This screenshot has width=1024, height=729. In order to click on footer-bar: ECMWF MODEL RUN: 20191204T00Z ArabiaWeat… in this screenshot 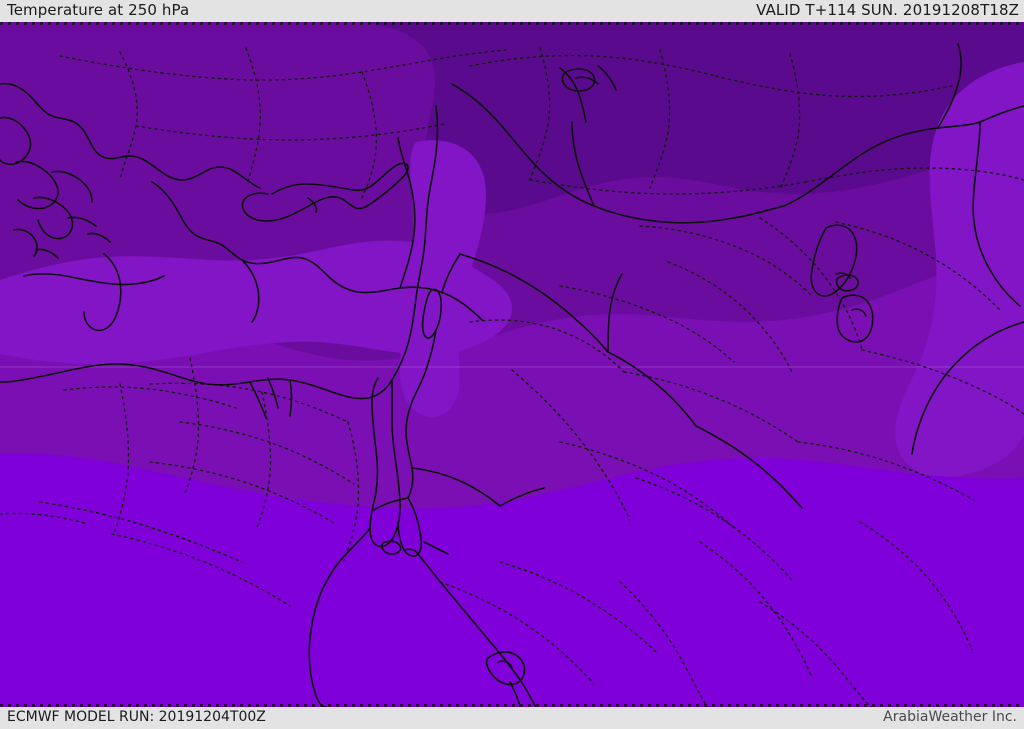, I will do `click(512, 718)`.